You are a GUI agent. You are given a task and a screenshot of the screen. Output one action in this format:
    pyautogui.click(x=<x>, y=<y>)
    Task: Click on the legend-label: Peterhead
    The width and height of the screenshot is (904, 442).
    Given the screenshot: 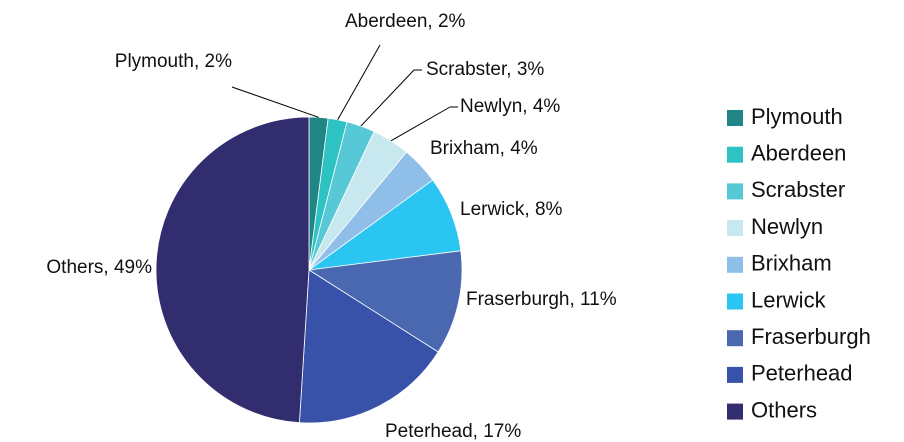 What is the action you would take?
    pyautogui.click(x=802, y=373)
    